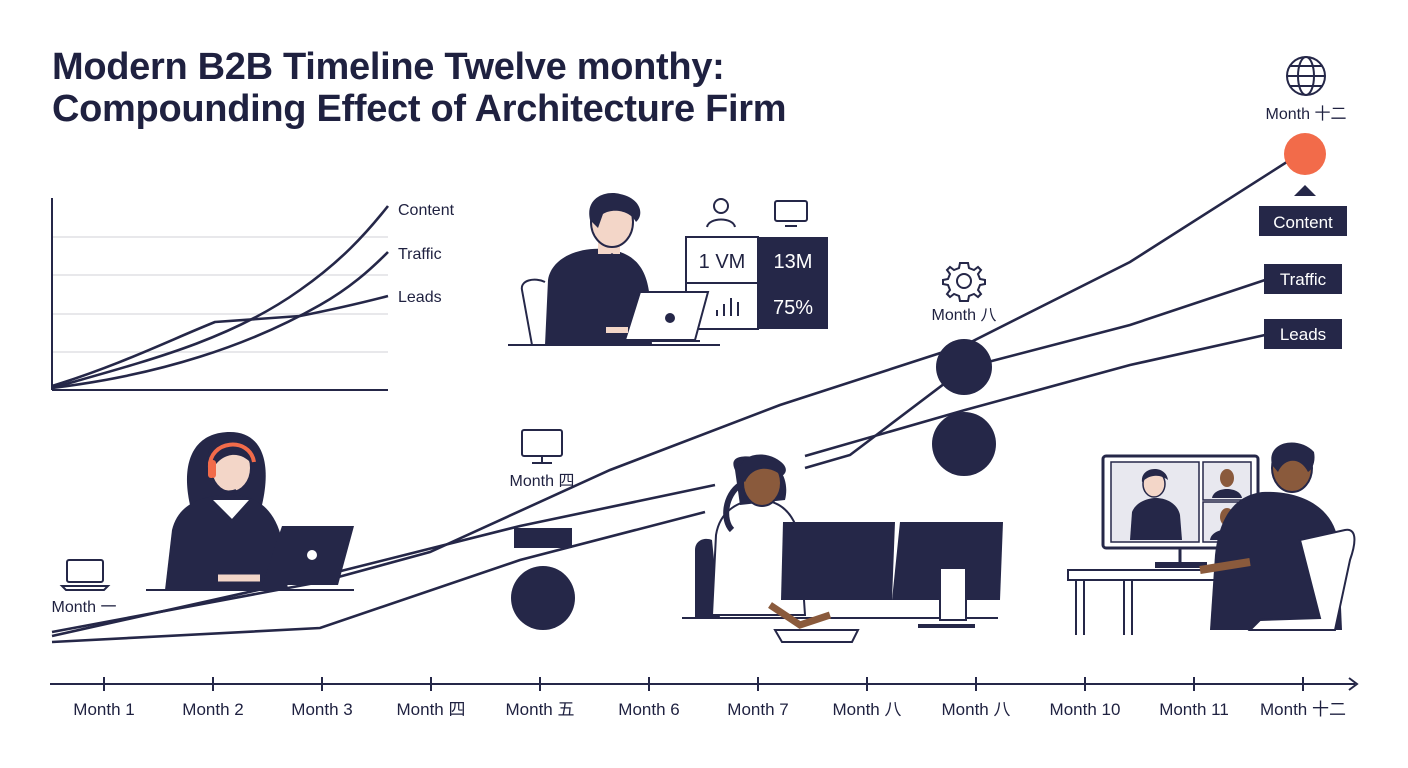 Image resolution: width=1408 pixels, height=768 pixels. What do you see at coordinates (321, 709) in the screenshot?
I see `timeline-label: Month 3` at bounding box center [321, 709].